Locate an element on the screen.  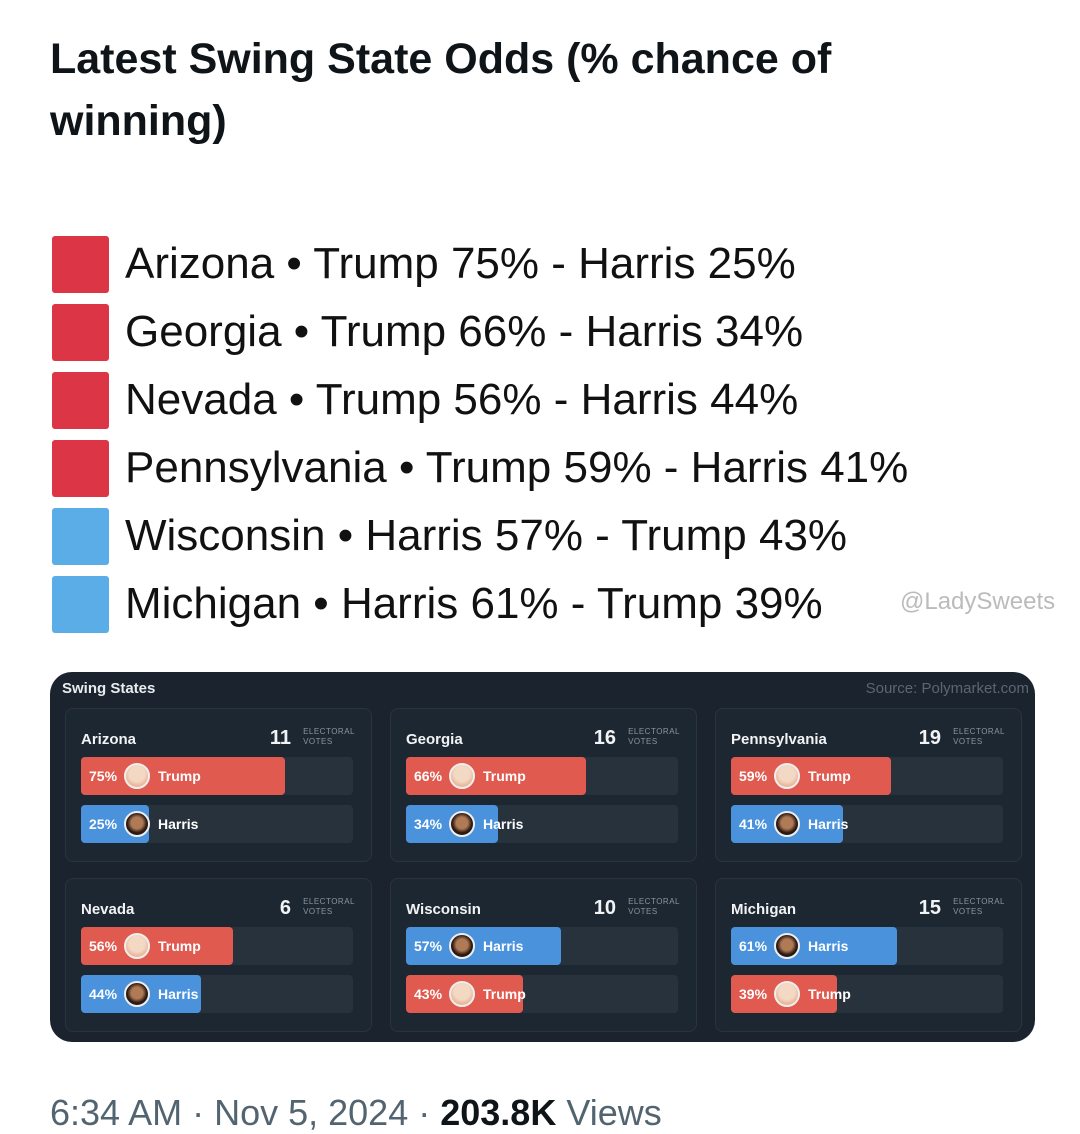
odds-bar-trump: 59% Trump is located at coordinates (867, 776).